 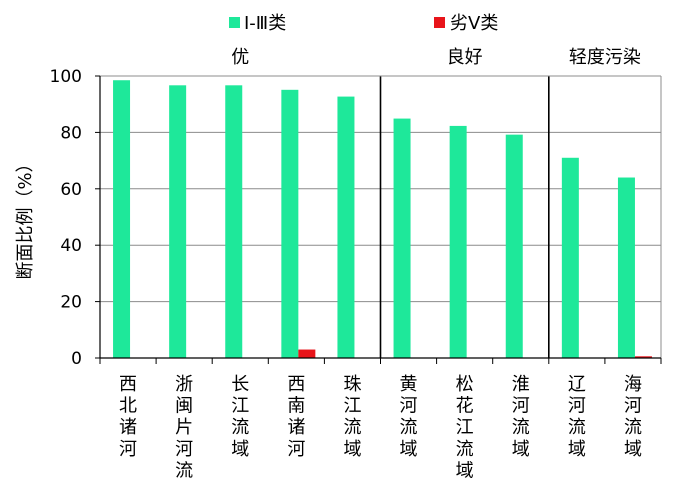 I want to click on bar-Ⅰ-Ⅲ类-长江流域, so click(x=234, y=221).